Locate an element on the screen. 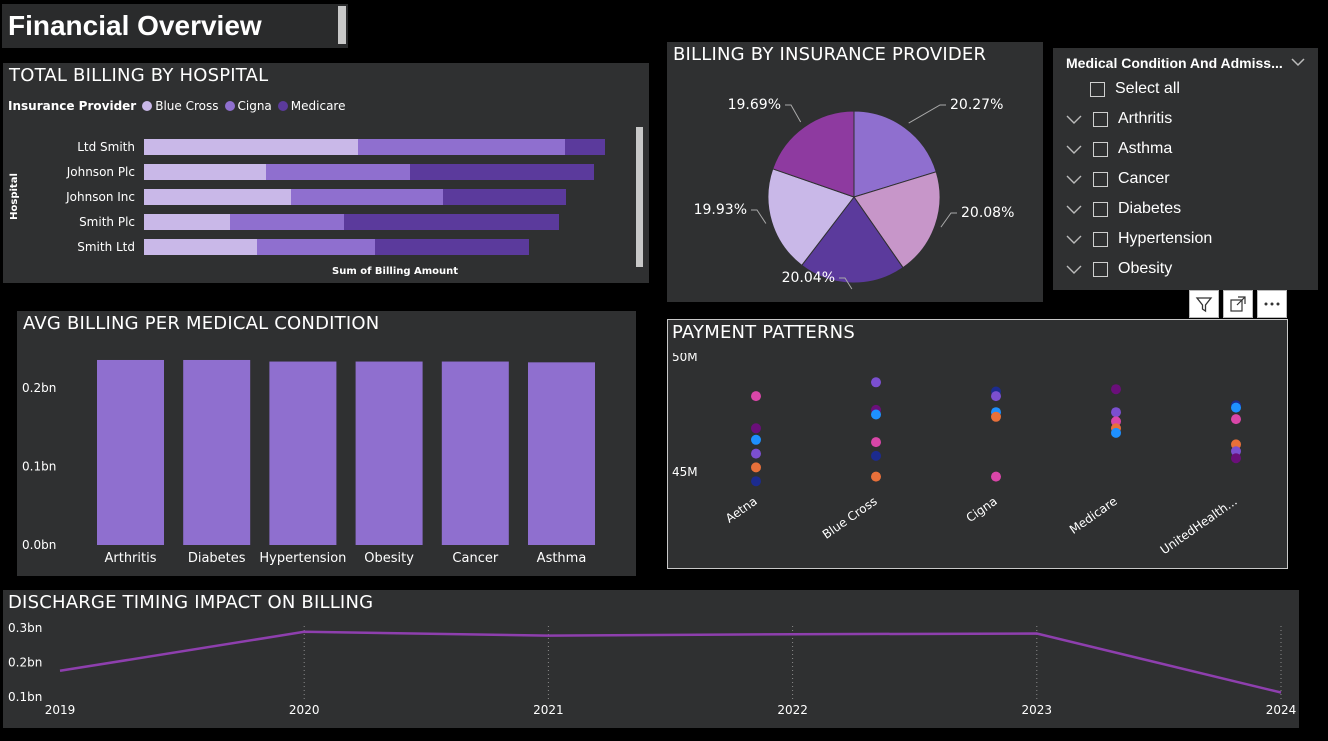 This screenshot has height=741, width=1328. insurance-pie-chart: 20.27% 20.08% 20.04% 19.93% 19.69% is located at coordinates (854, 193).